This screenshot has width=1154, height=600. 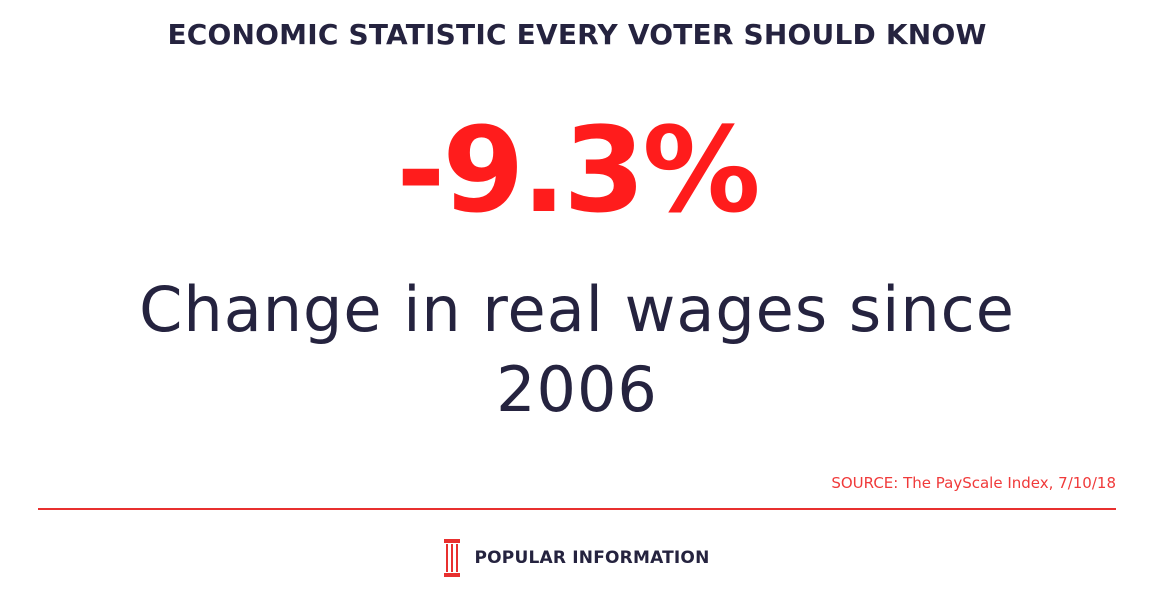 What do you see at coordinates (592, 558) in the screenshot?
I see `brand-name: POPULAR INFORMATION` at bounding box center [592, 558].